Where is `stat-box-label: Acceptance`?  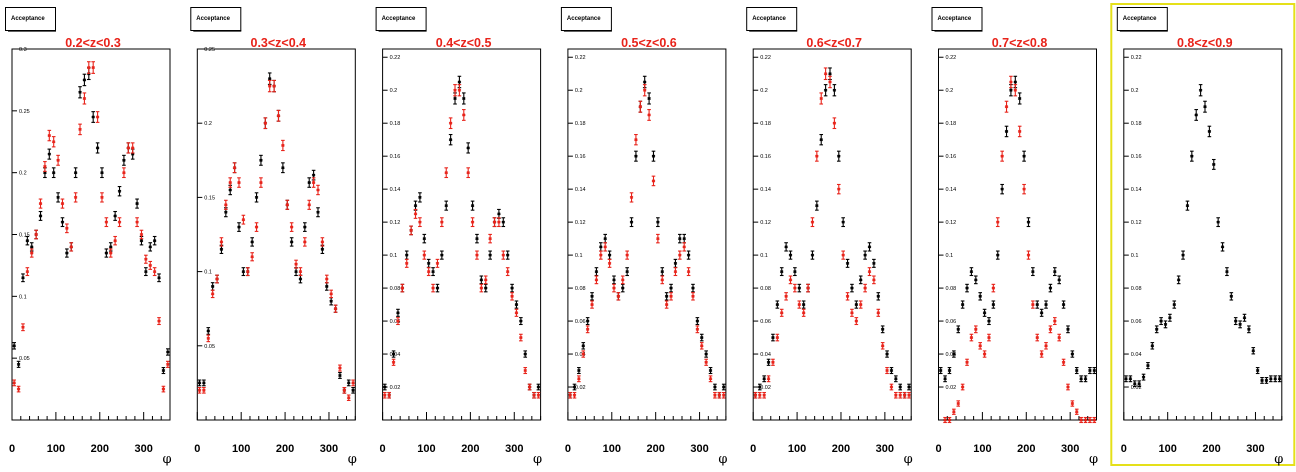
stat-box-label: Acceptance is located at coordinates (1140, 19).